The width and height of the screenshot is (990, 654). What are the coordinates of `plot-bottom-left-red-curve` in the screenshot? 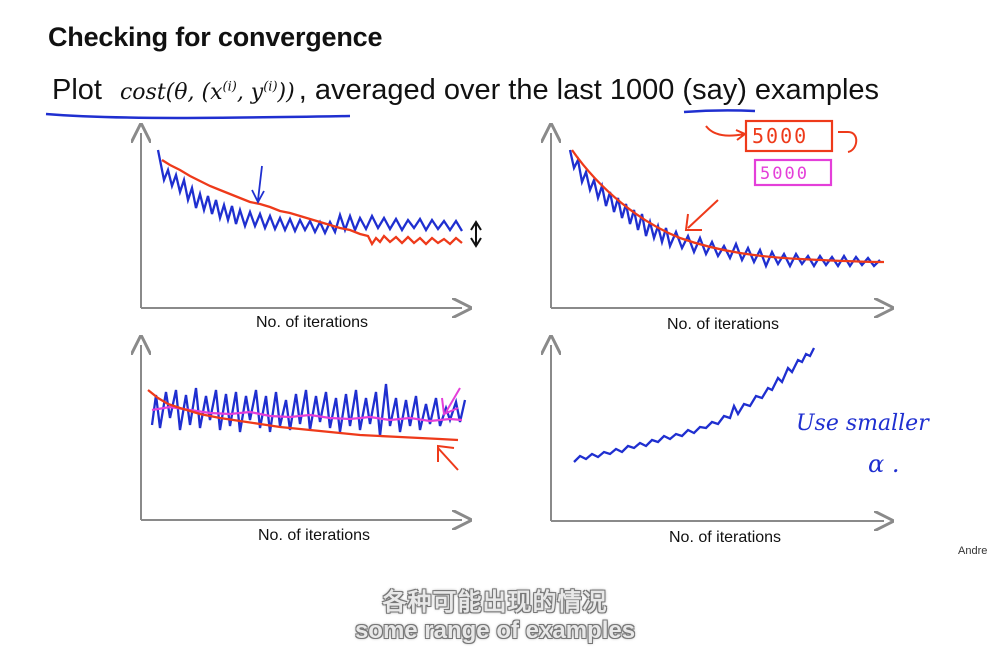 It's located at (303, 415).